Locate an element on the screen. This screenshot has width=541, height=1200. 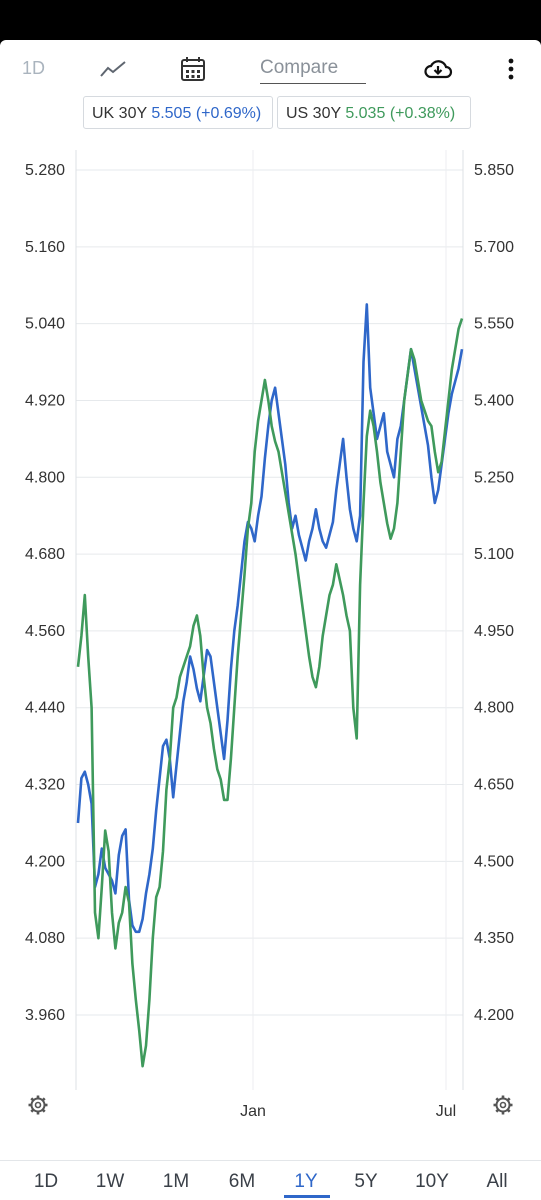
right-tick-label: 5.100 is located at coordinates (494, 554).